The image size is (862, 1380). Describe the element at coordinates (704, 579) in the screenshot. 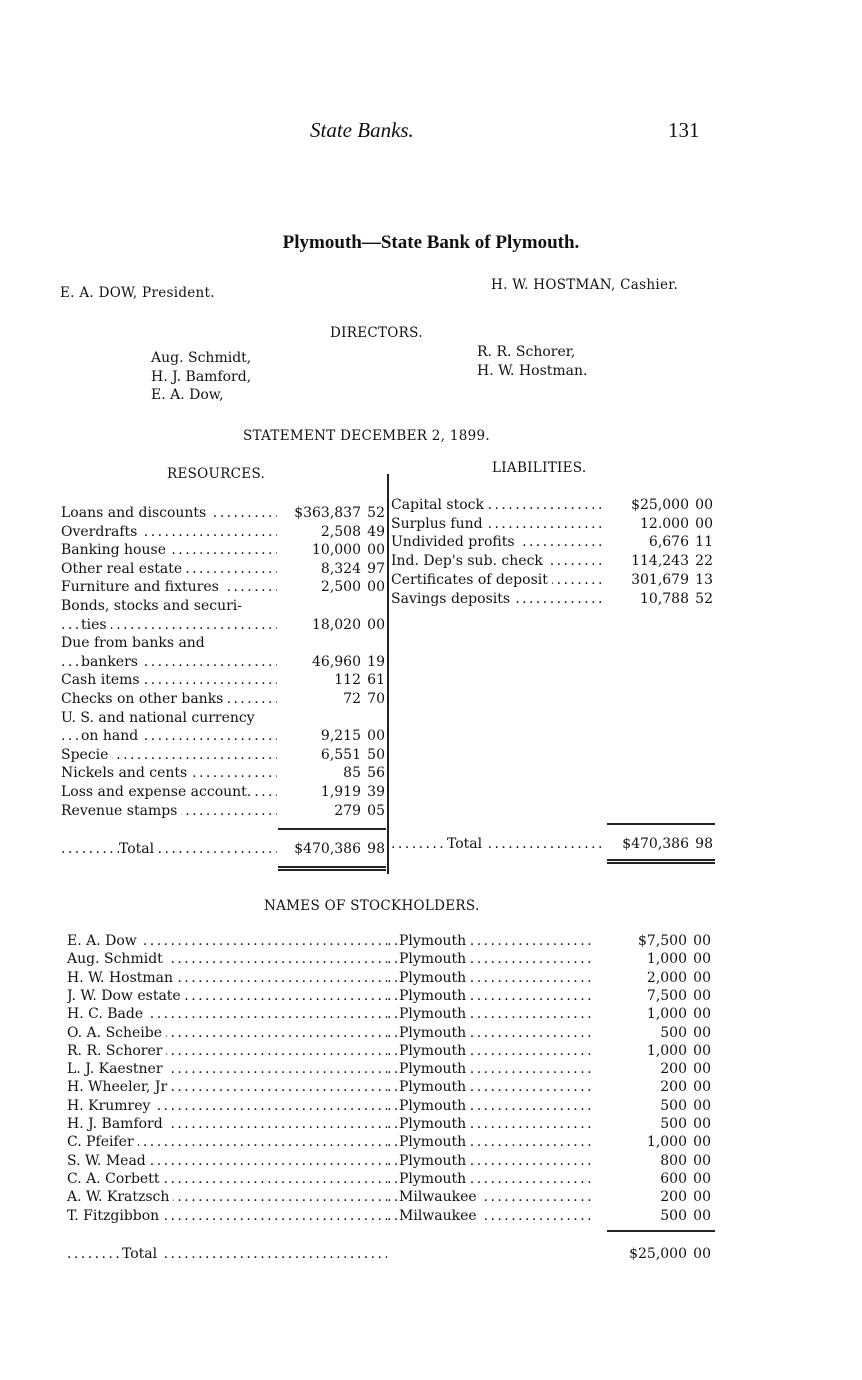

I see `cents: 13` at that location.